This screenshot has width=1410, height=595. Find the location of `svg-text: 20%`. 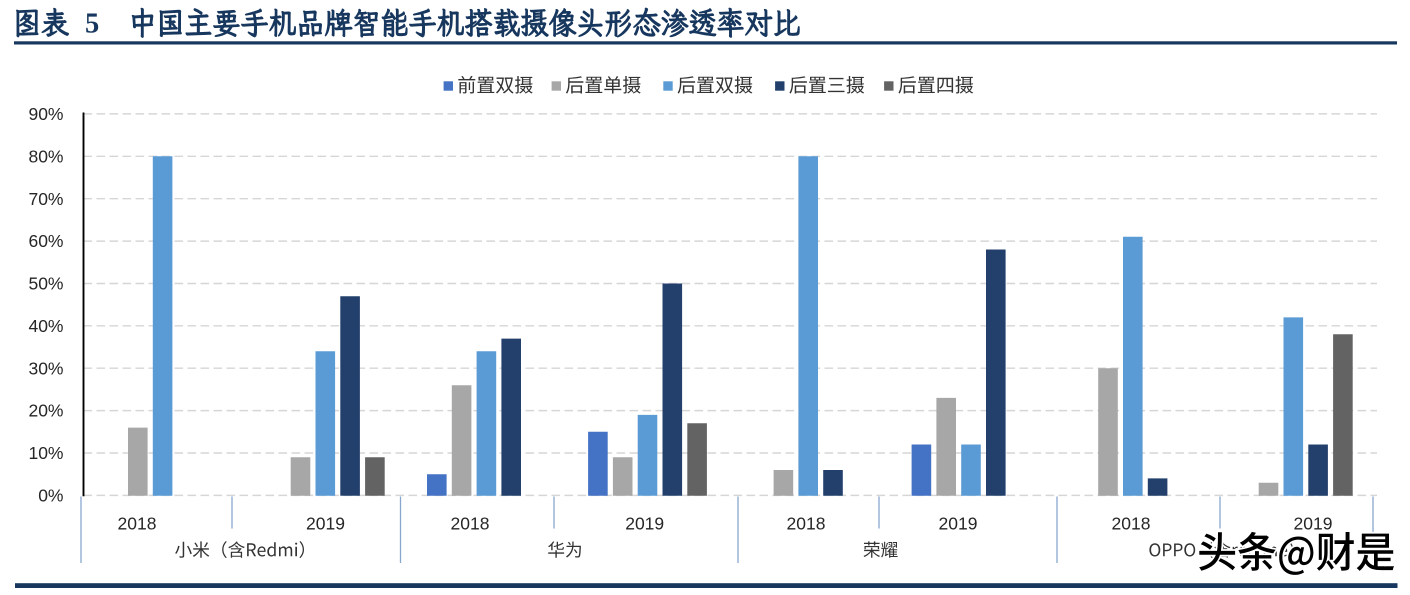

svg-text: 20% is located at coordinates (45, 411).